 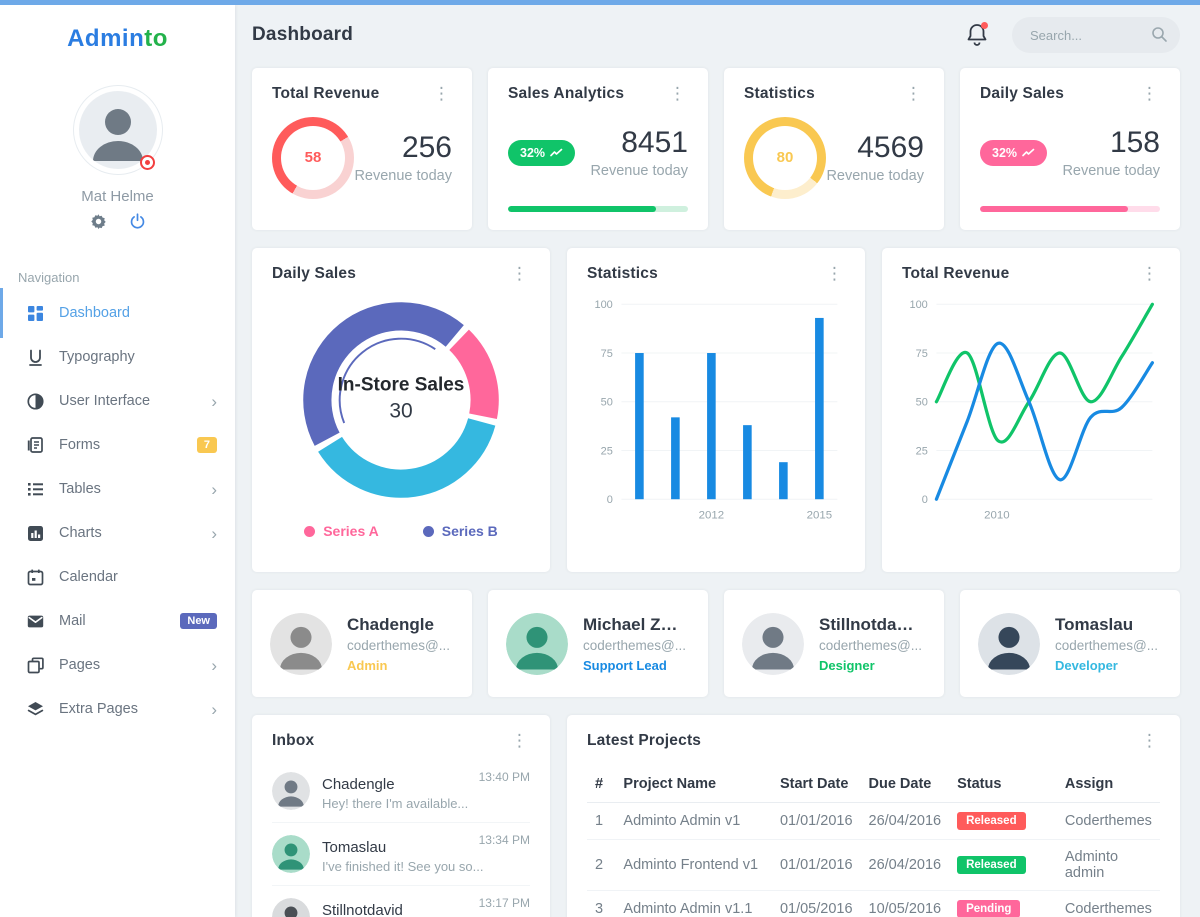 I want to click on donut-segment-series-b, so click(x=383, y=374).